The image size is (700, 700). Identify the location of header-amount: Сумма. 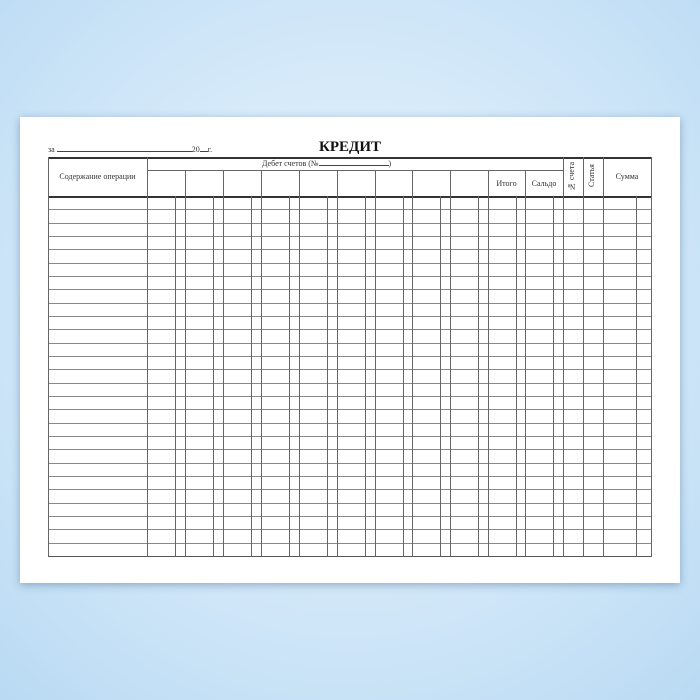
(627, 176).